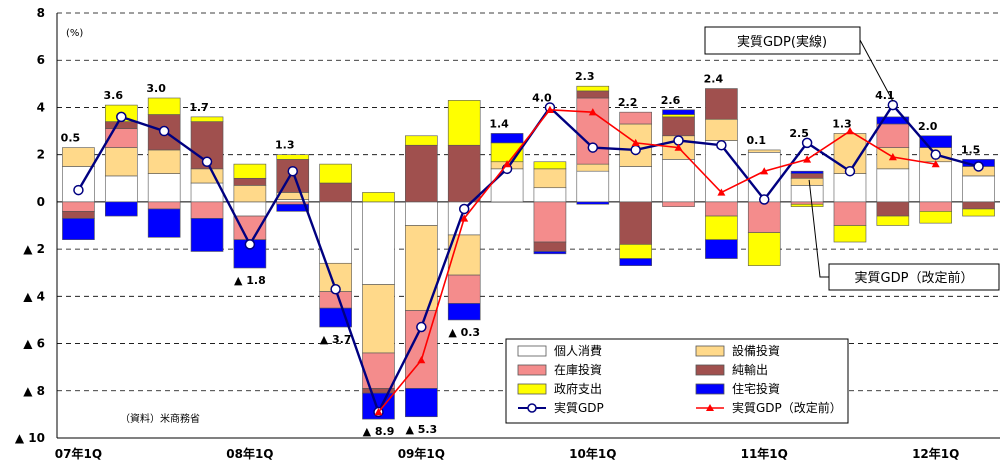 The width and height of the screenshot is (1003, 466). What do you see at coordinates (156, 88) in the screenshot?
I see `data-label: 3.0` at bounding box center [156, 88].